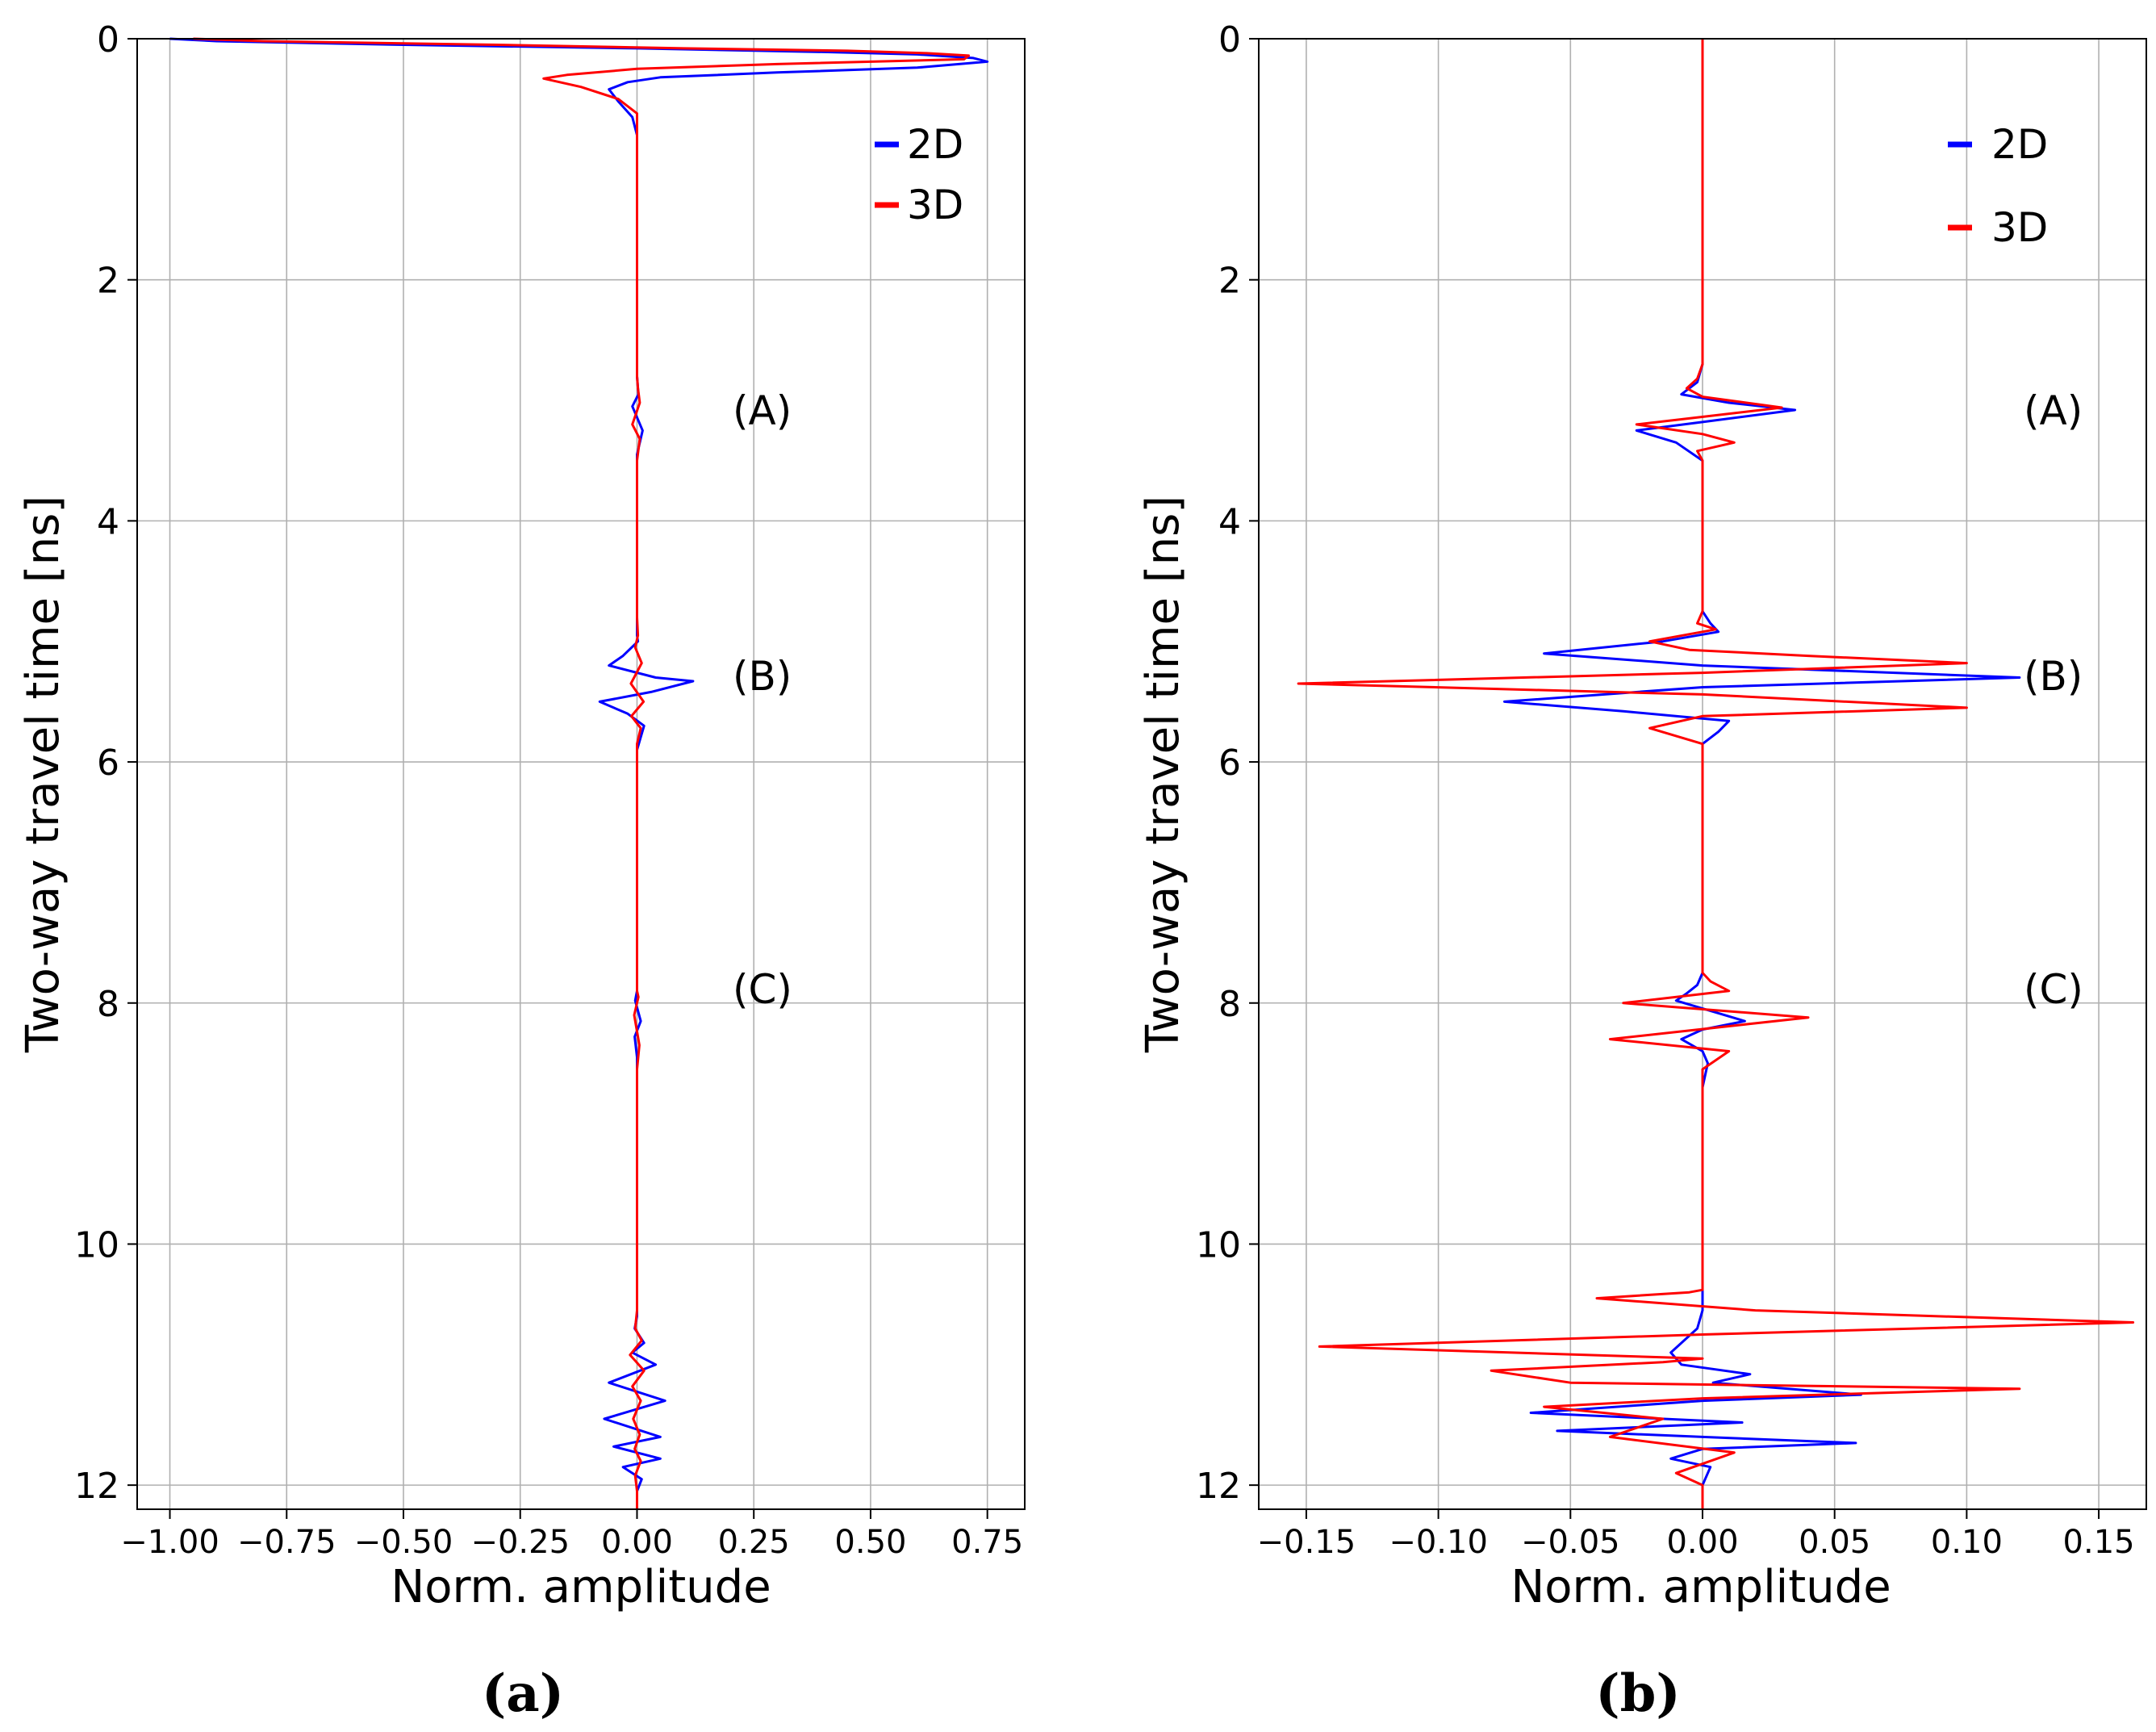 This screenshot has height=1732, width=2156. I want to click on x-tick-label: −0.75, so click(286, 1542).